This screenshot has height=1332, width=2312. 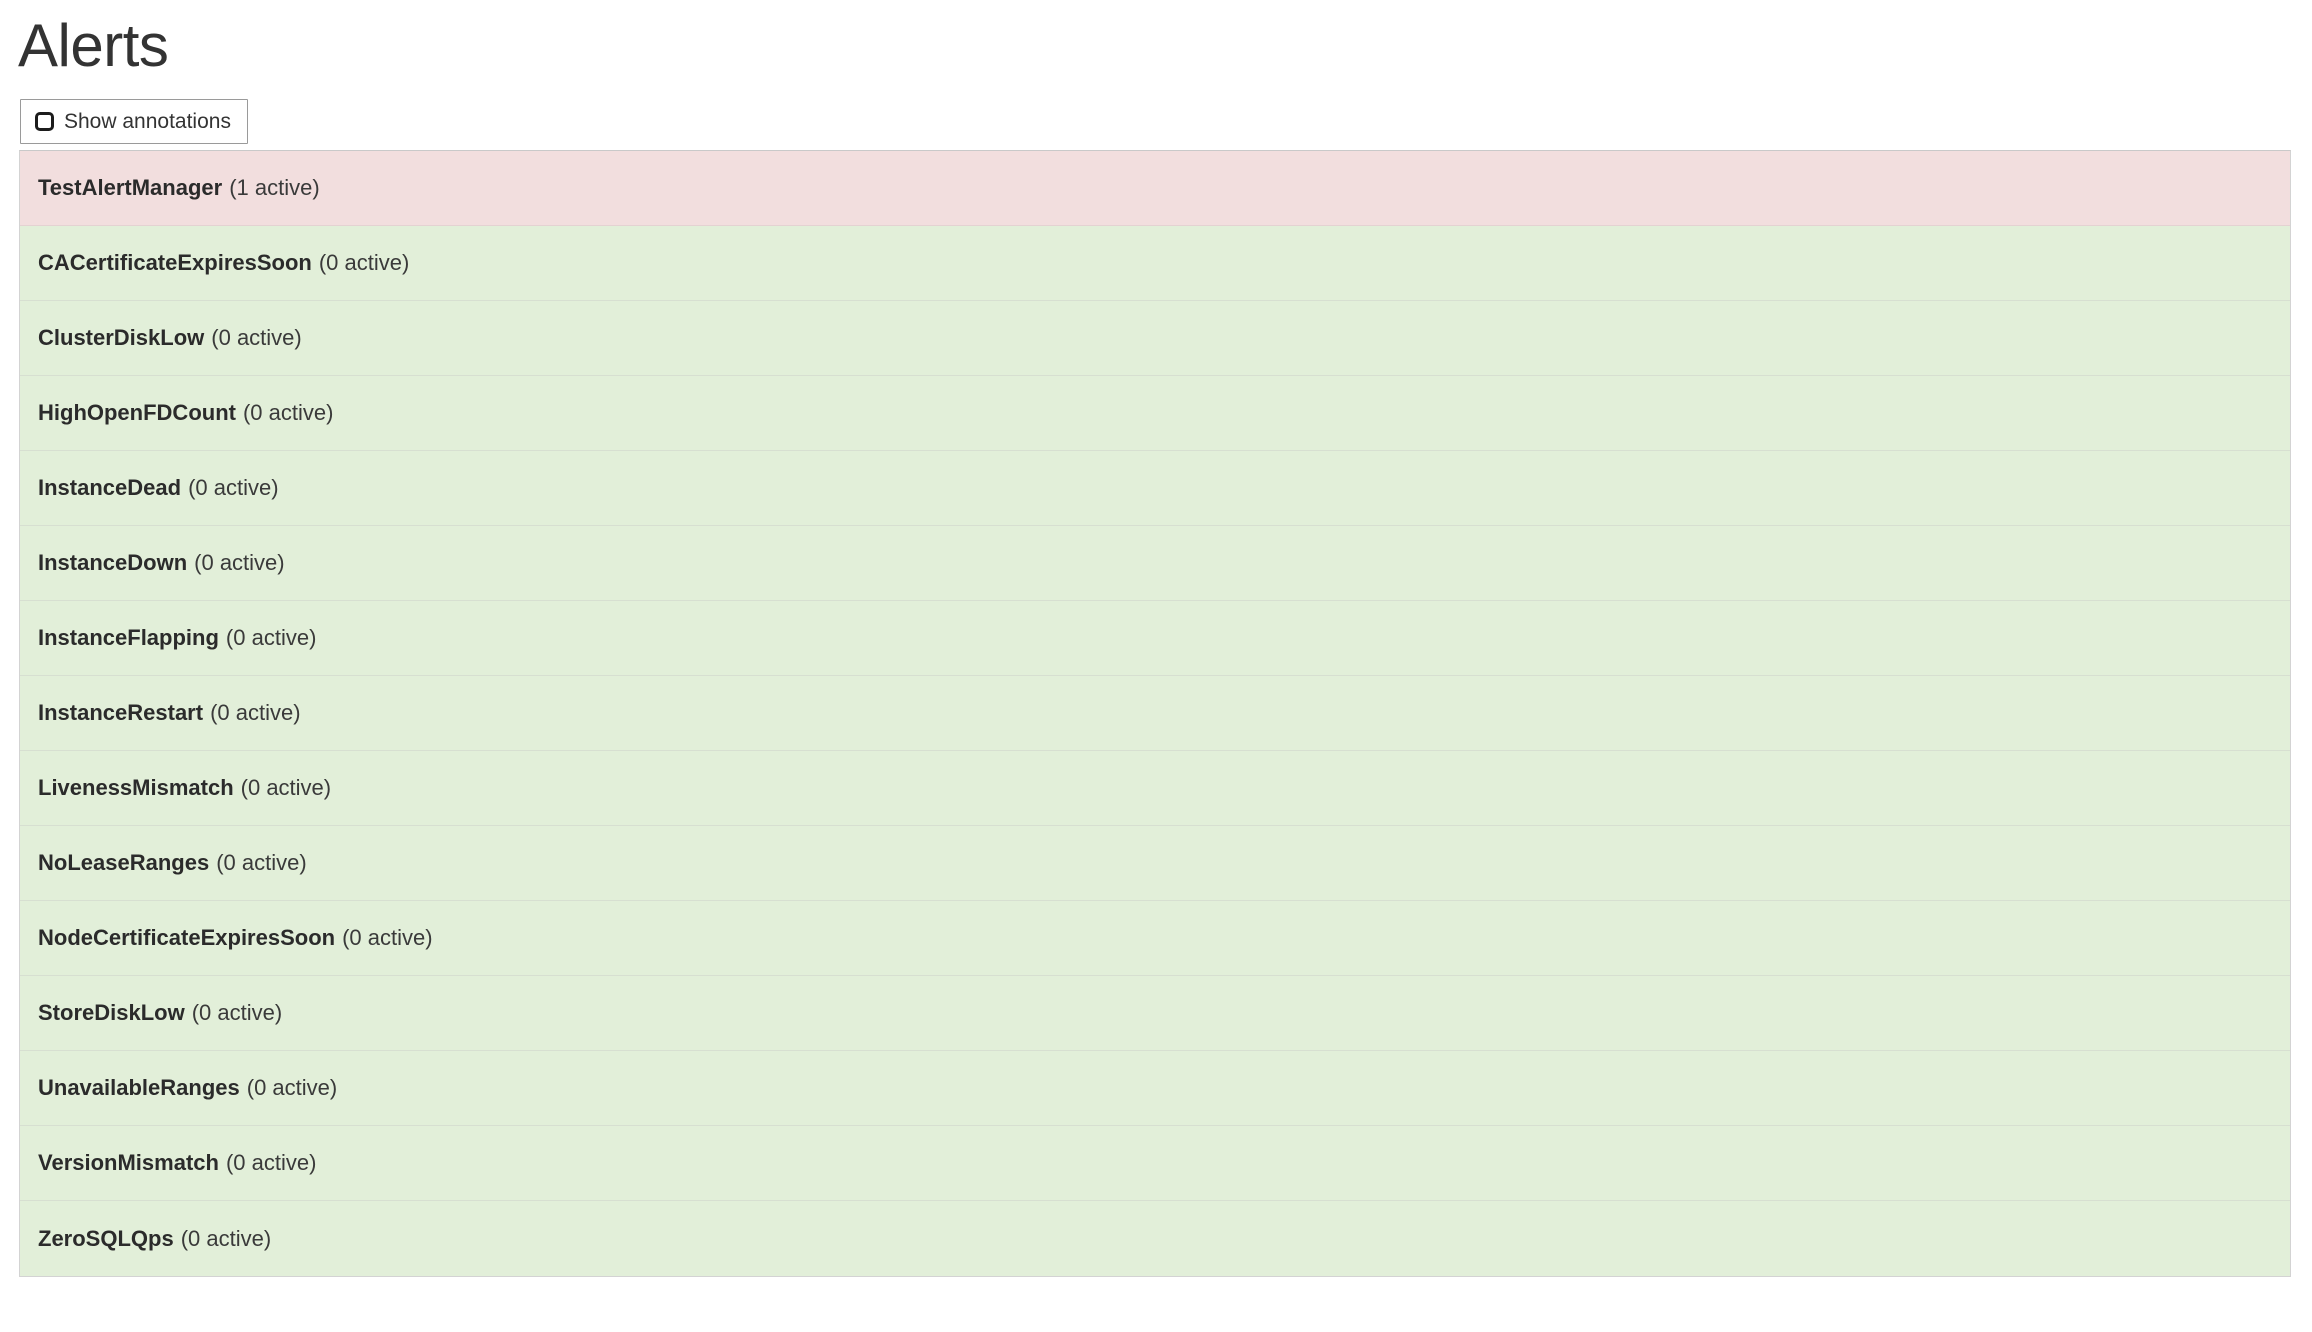 What do you see at coordinates (124, 862) in the screenshot?
I see `alert-rule-name: NoLeaseRanges` at bounding box center [124, 862].